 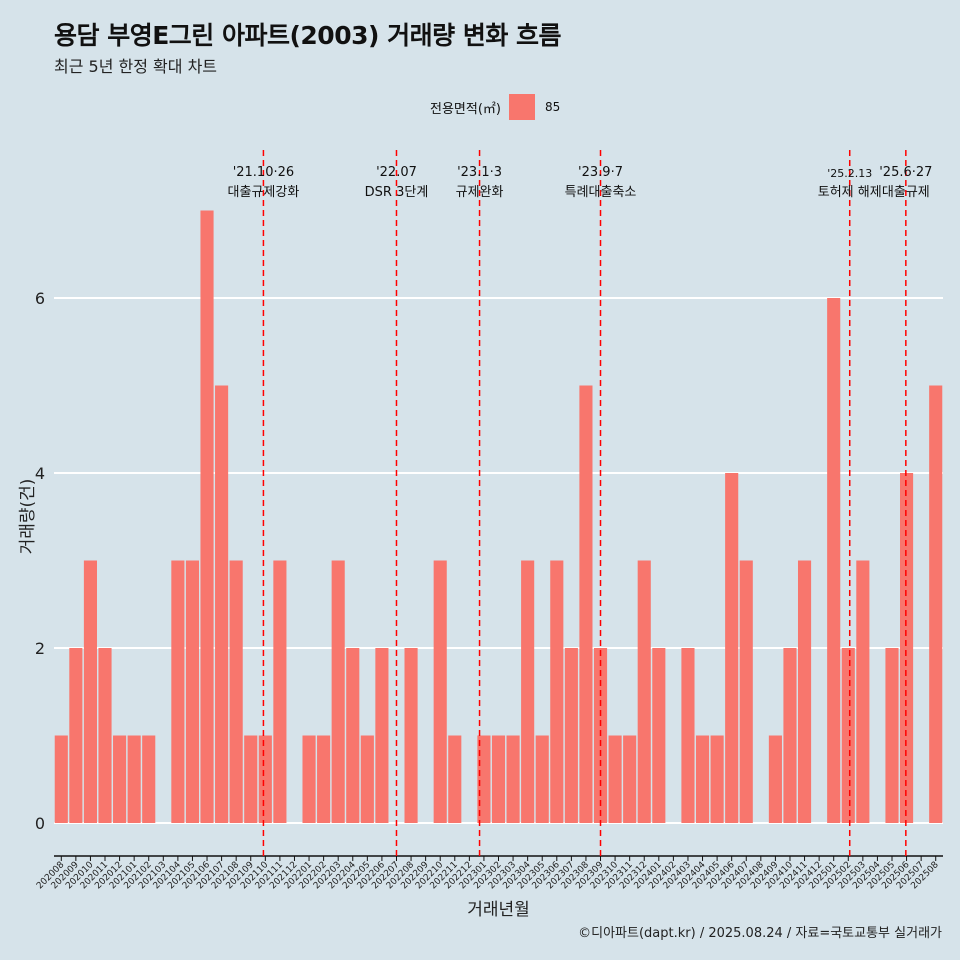 What do you see at coordinates (552, 107) in the screenshot?
I see `legend-entry-label: 85` at bounding box center [552, 107].